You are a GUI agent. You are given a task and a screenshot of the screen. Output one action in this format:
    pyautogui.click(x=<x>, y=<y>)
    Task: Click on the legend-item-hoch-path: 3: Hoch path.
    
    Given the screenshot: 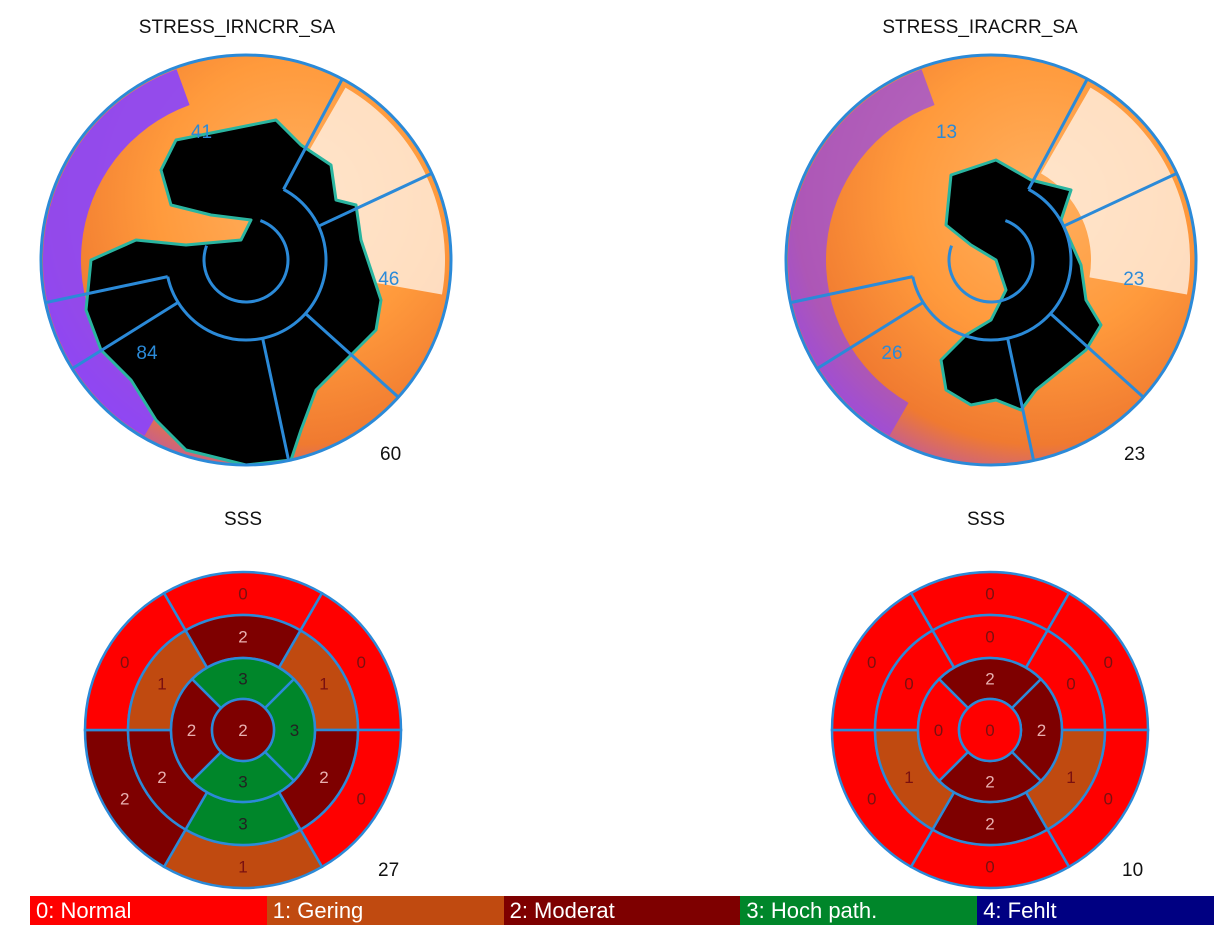 What is the action you would take?
    pyautogui.click(x=859, y=910)
    